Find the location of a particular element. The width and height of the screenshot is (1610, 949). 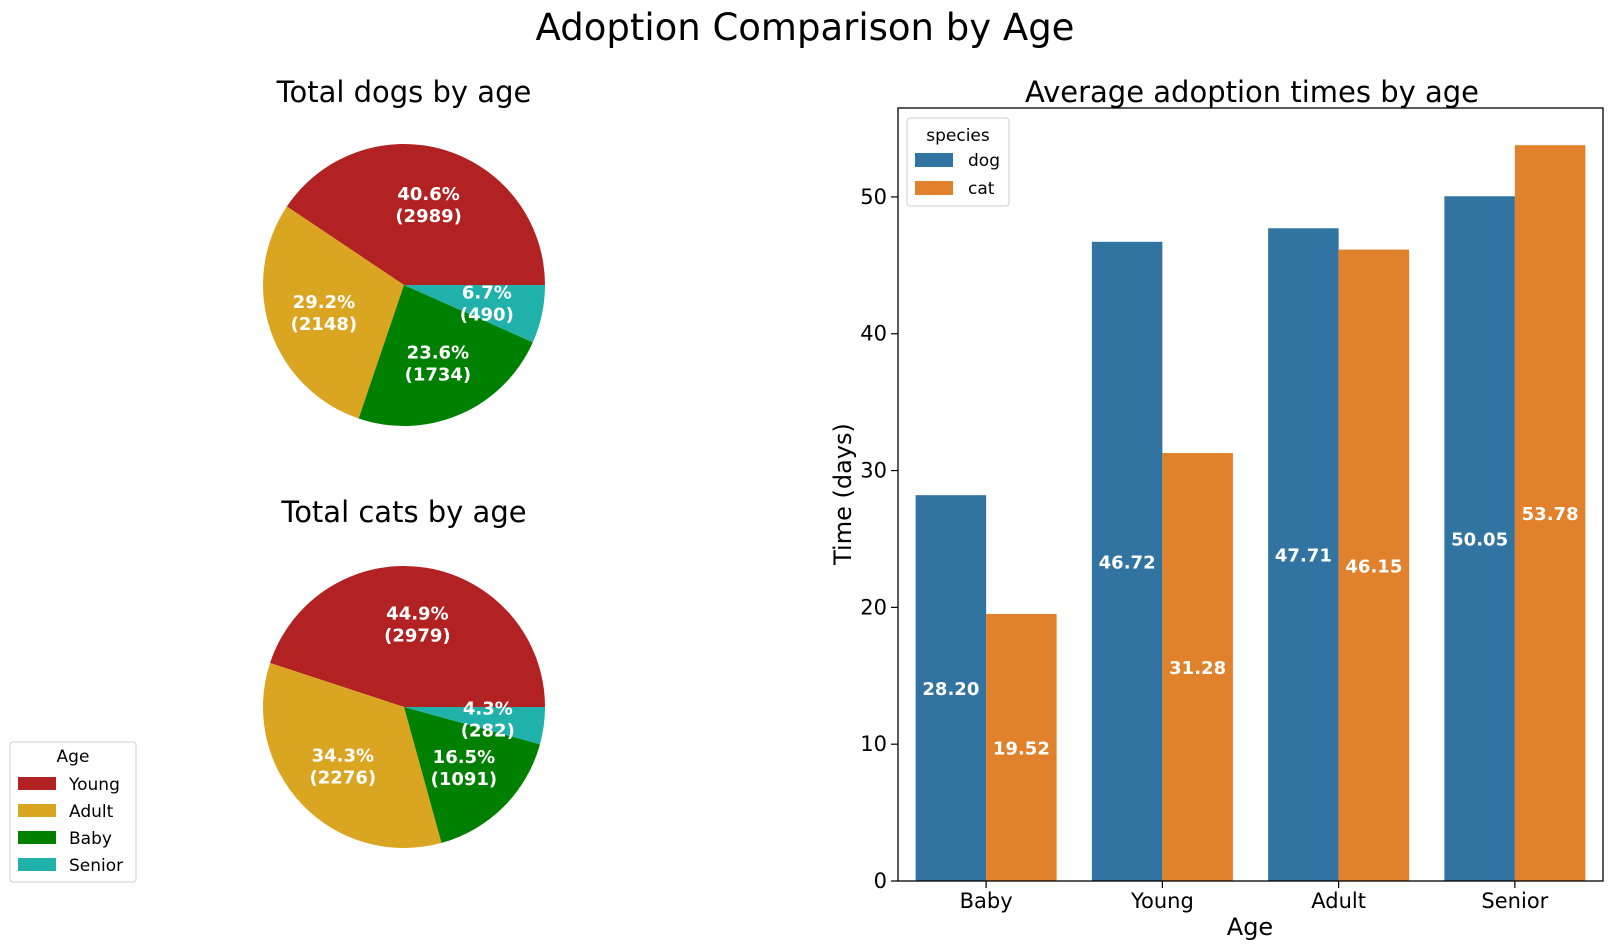

bar-label-cat-baby: 19.52 is located at coordinates (1021, 748).